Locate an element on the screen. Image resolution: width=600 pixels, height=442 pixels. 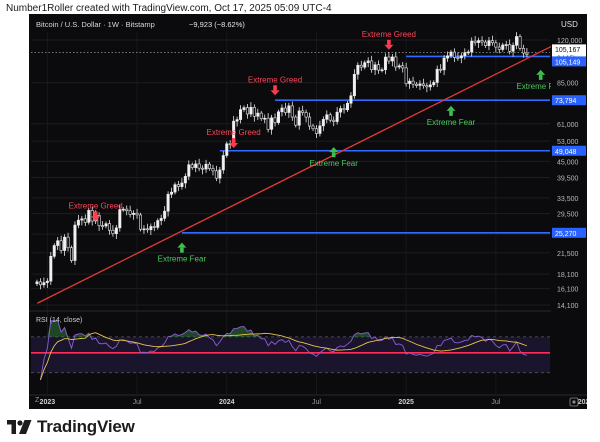
level-price-value: 73,794 is located at coordinates (566, 101).